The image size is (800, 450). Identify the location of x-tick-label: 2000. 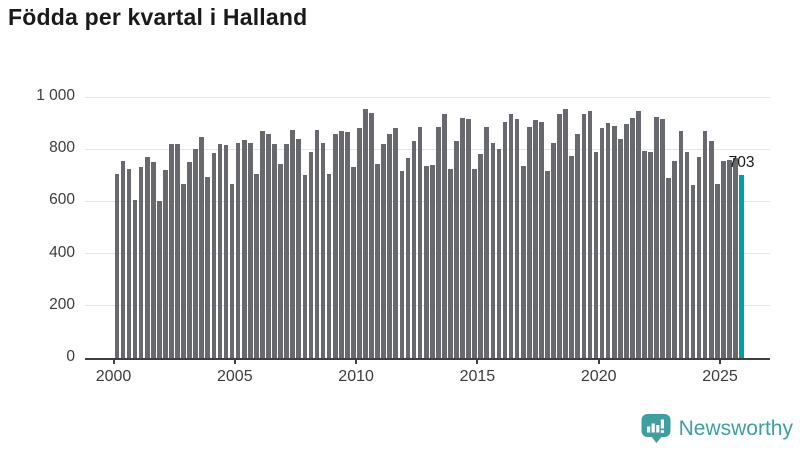
(113, 376).